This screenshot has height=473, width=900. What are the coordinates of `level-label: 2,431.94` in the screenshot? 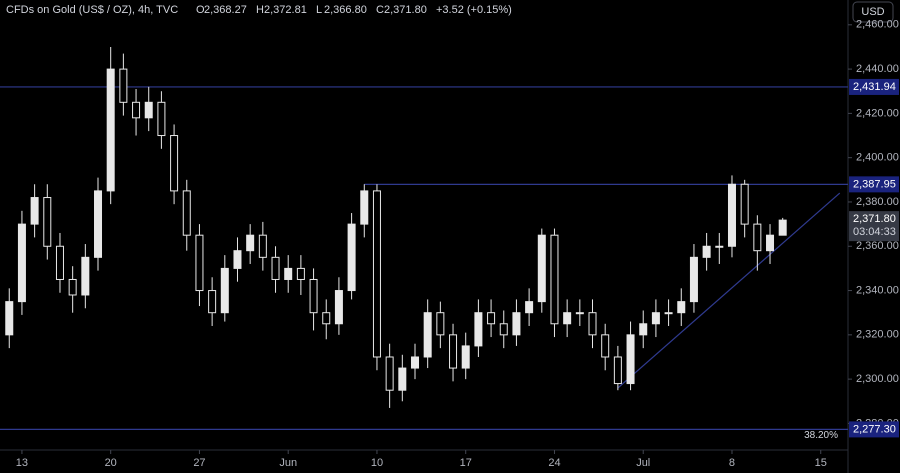 It's located at (874, 87).